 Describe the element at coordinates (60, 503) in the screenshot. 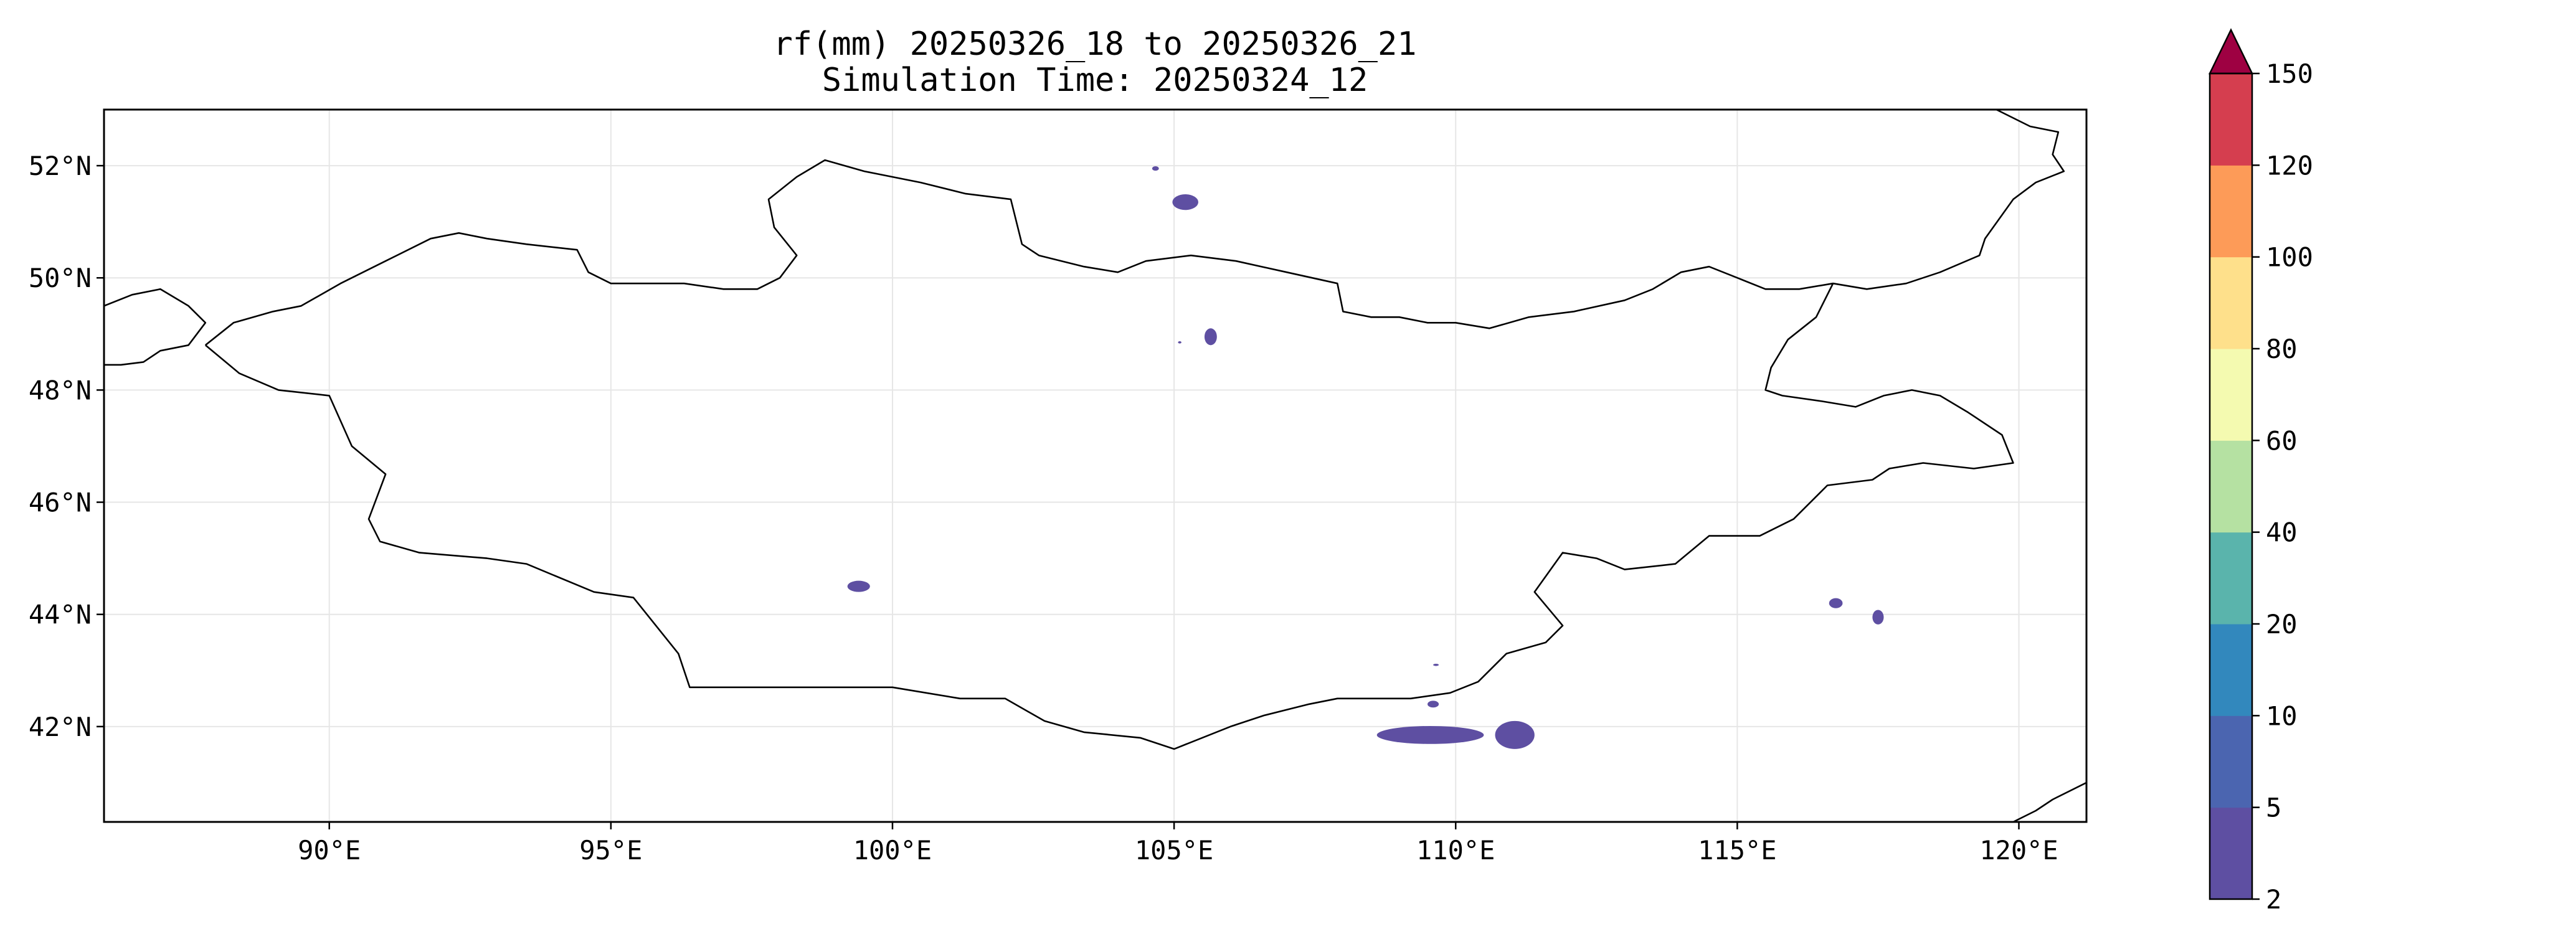

I see `lat-tick-label: 46°N` at that location.